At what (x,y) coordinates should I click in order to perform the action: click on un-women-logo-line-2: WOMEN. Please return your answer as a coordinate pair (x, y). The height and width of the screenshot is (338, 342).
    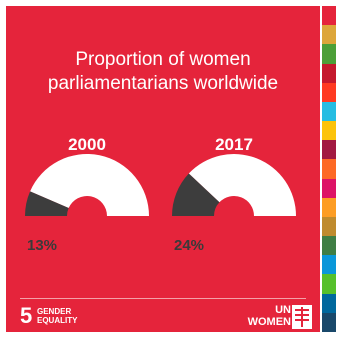
    Looking at the image, I should click on (269, 322).